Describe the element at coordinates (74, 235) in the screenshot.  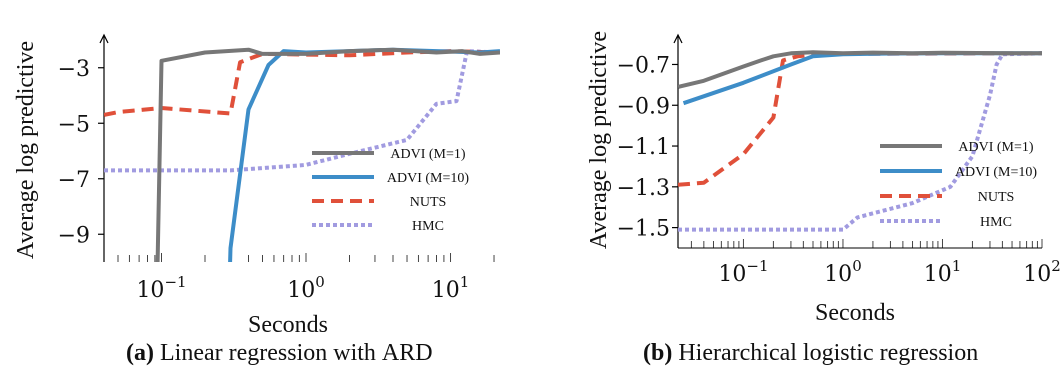
I see `y-tick-label: −9` at that location.